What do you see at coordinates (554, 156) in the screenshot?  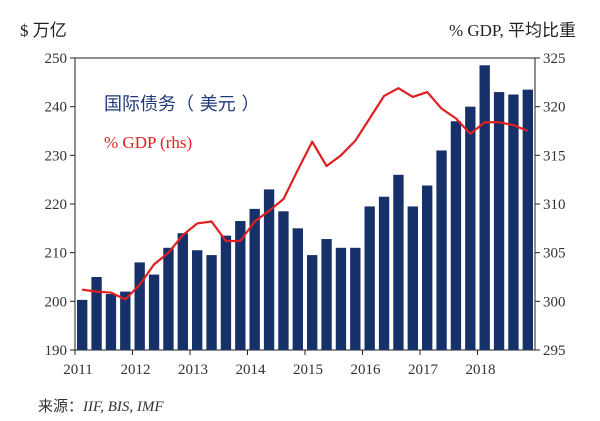 I see `right-tick-label: 315` at bounding box center [554, 156].